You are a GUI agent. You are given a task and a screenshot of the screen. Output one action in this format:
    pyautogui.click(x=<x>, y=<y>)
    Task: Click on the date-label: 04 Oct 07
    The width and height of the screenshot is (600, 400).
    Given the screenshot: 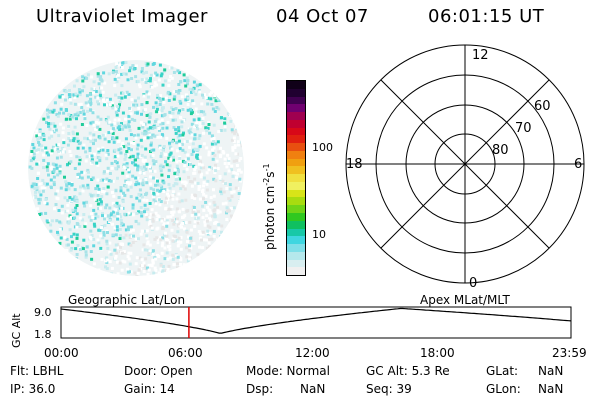 What is the action you would take?
    pyautogui.click(x=322, y=16)
    